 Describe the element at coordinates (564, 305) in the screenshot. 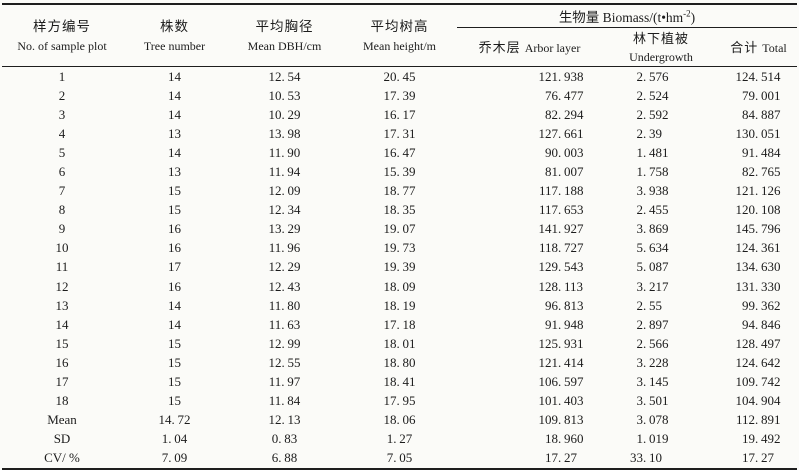

I see `data-cell: 96. 813` at that location.